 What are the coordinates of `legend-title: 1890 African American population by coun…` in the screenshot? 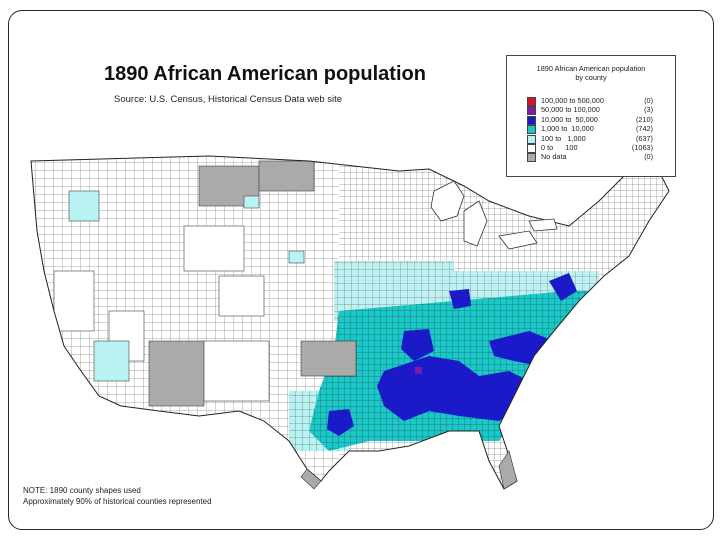 It's located at (591, 73).